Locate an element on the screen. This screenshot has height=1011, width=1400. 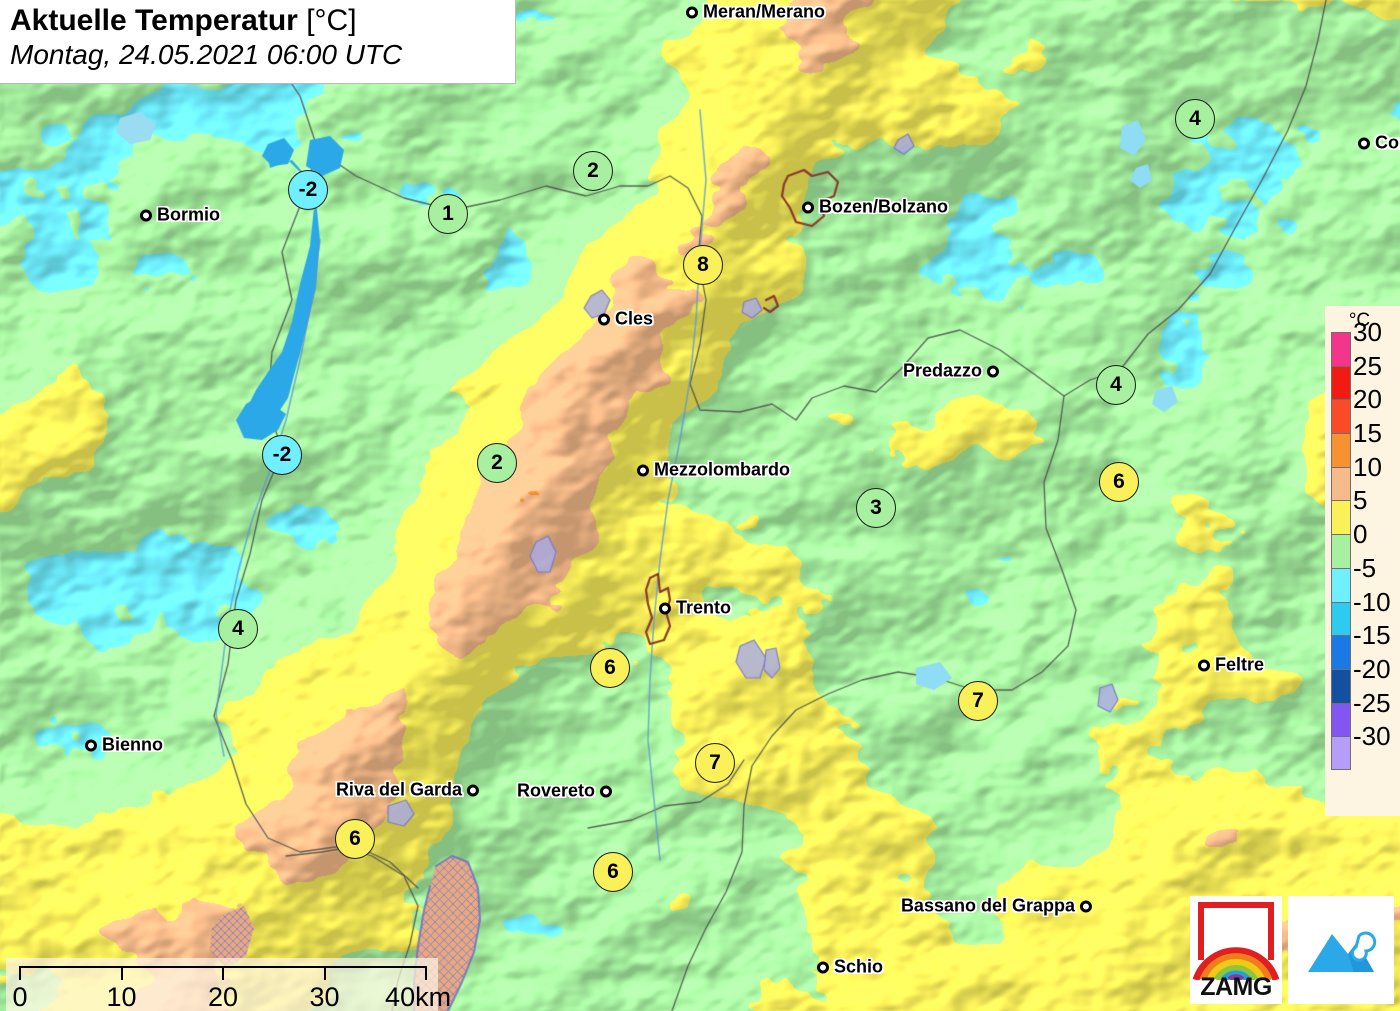
station-marker: 8 is located at coordinates (703, 265).